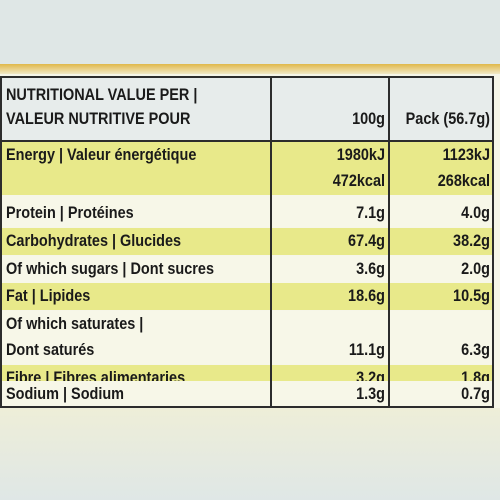 This screenshot has height=500, width=500. I want to click on table-row: Protein | Protéines 7.1g 4.0g, so click(246, 213).